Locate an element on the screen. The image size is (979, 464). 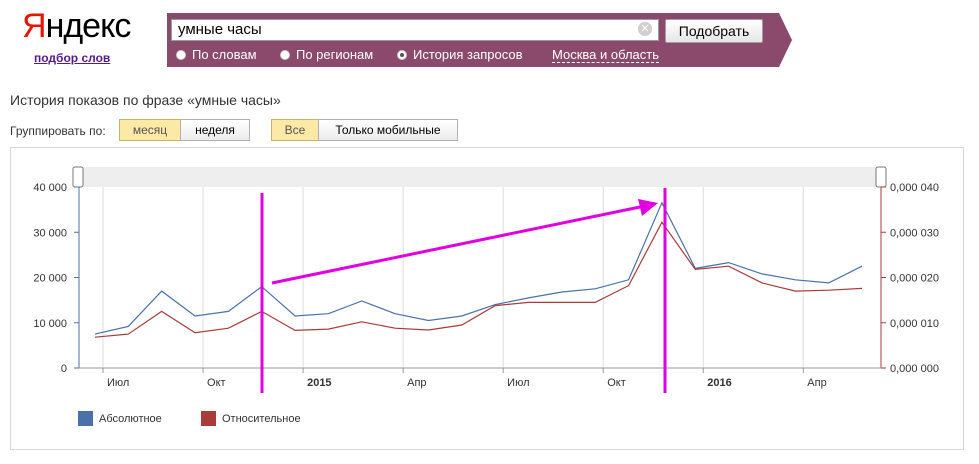
annotation-arrow-head is located at coordinates (648, 207).